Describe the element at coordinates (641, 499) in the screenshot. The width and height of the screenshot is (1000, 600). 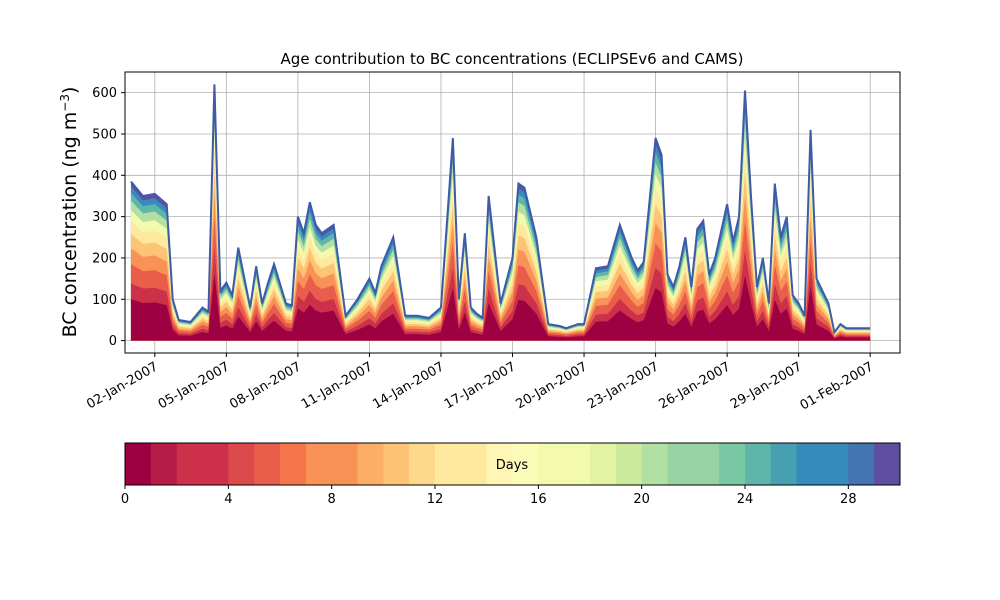
I see `colorbar-tick-label: 20` at that location.